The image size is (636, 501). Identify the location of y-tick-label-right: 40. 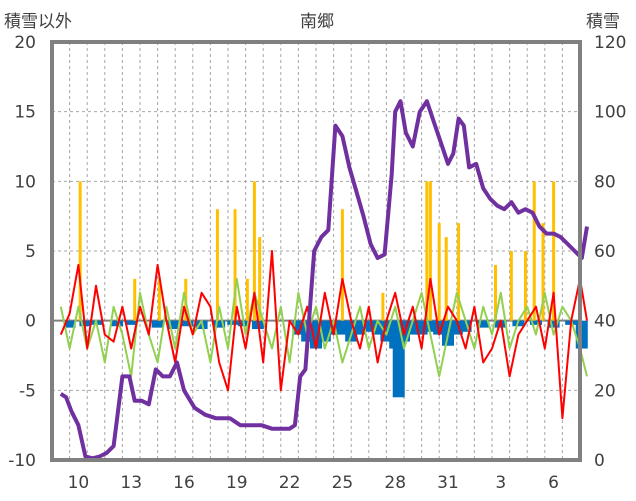
(605, 322).